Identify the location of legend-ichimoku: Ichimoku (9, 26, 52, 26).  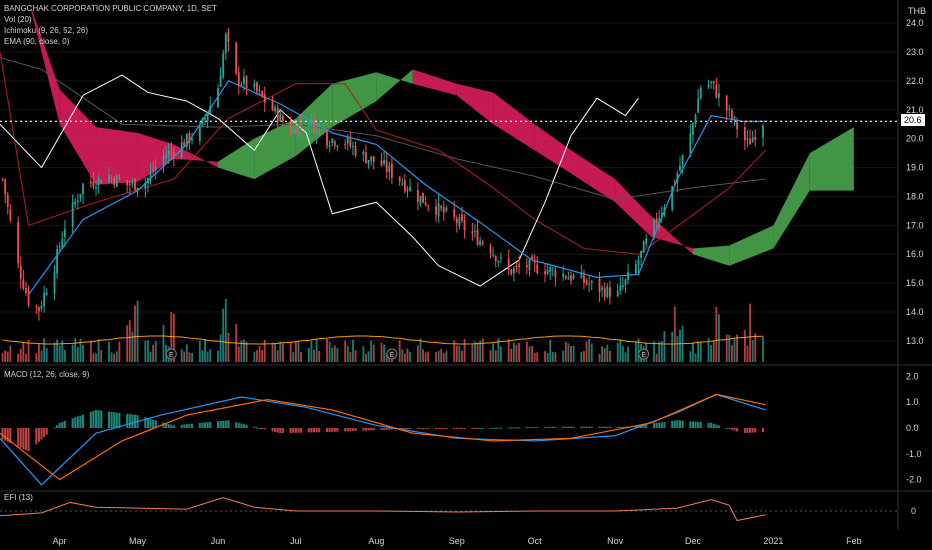
(46, 30).